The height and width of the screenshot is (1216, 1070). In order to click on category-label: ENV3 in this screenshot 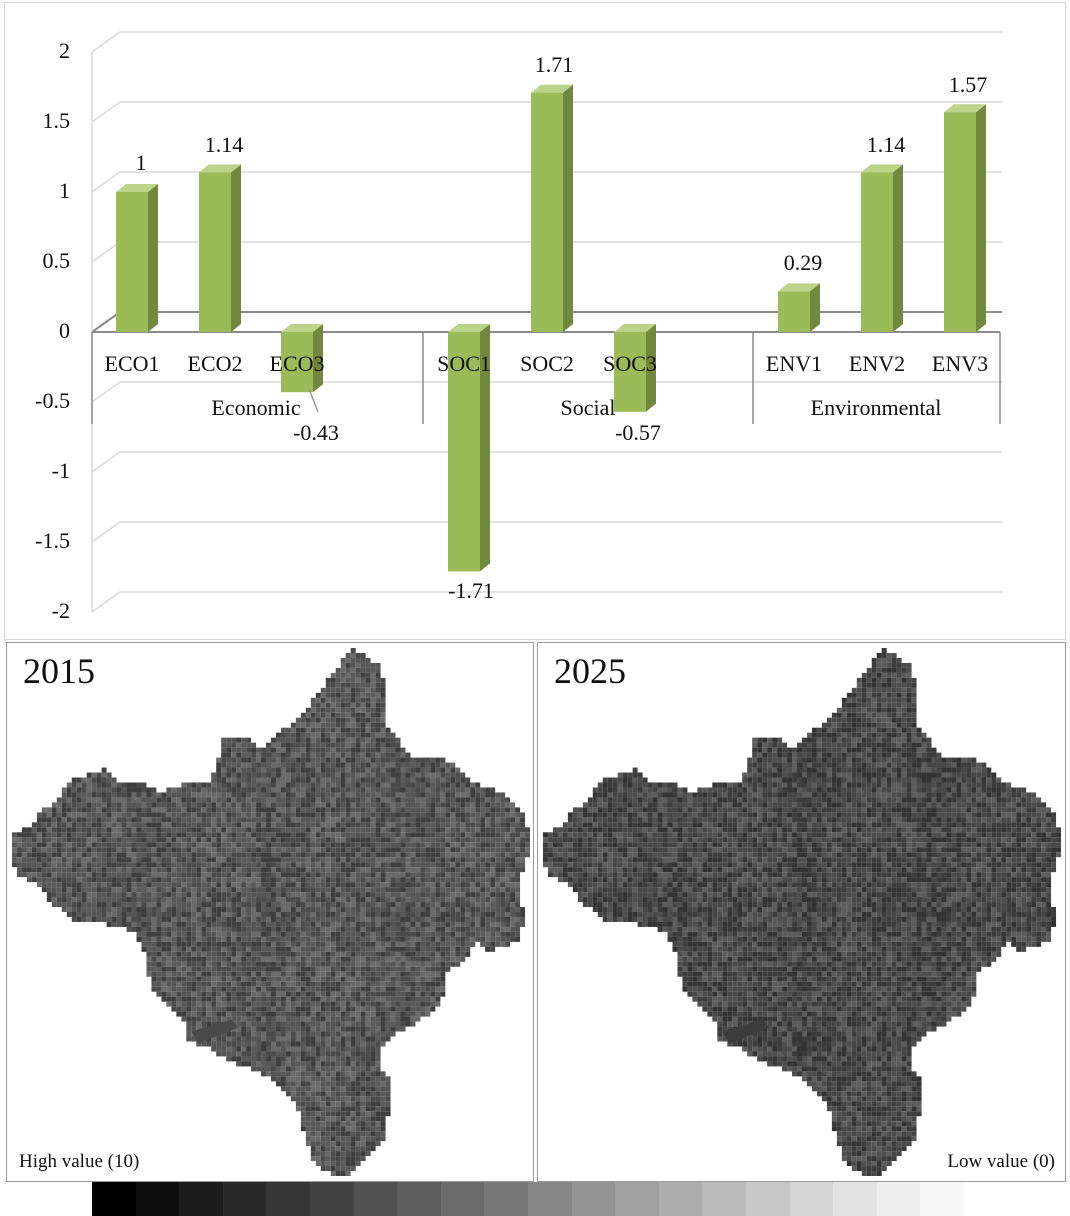, I will do `click(960, 363)`.